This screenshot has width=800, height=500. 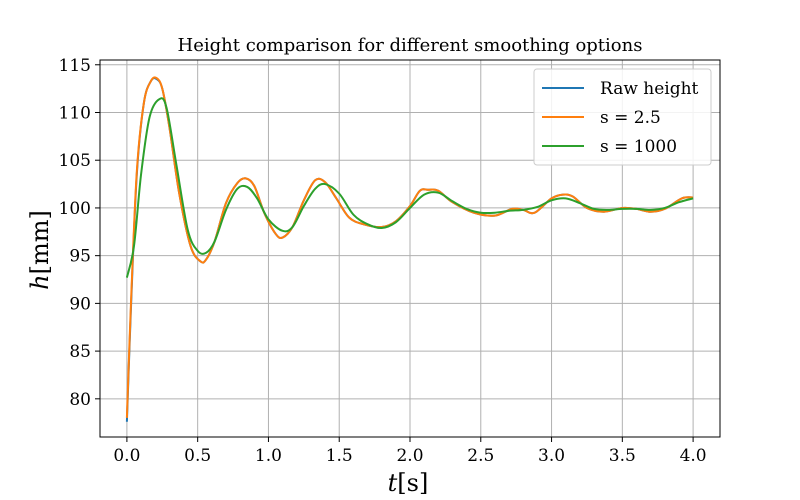 I want to click on x-axis-label-symbol: t, so click(x=393, y=483).